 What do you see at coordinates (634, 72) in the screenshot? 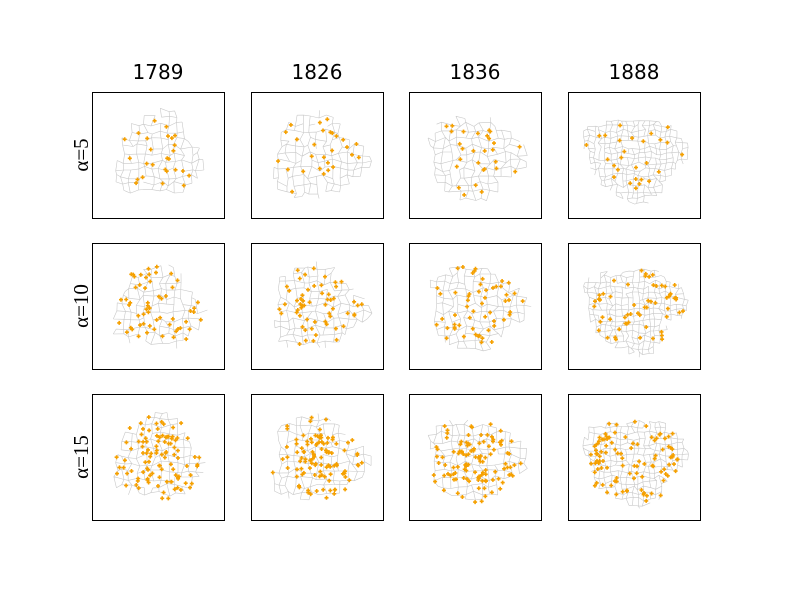
I see `column-title: 1888` at bounding box center [634, 72].